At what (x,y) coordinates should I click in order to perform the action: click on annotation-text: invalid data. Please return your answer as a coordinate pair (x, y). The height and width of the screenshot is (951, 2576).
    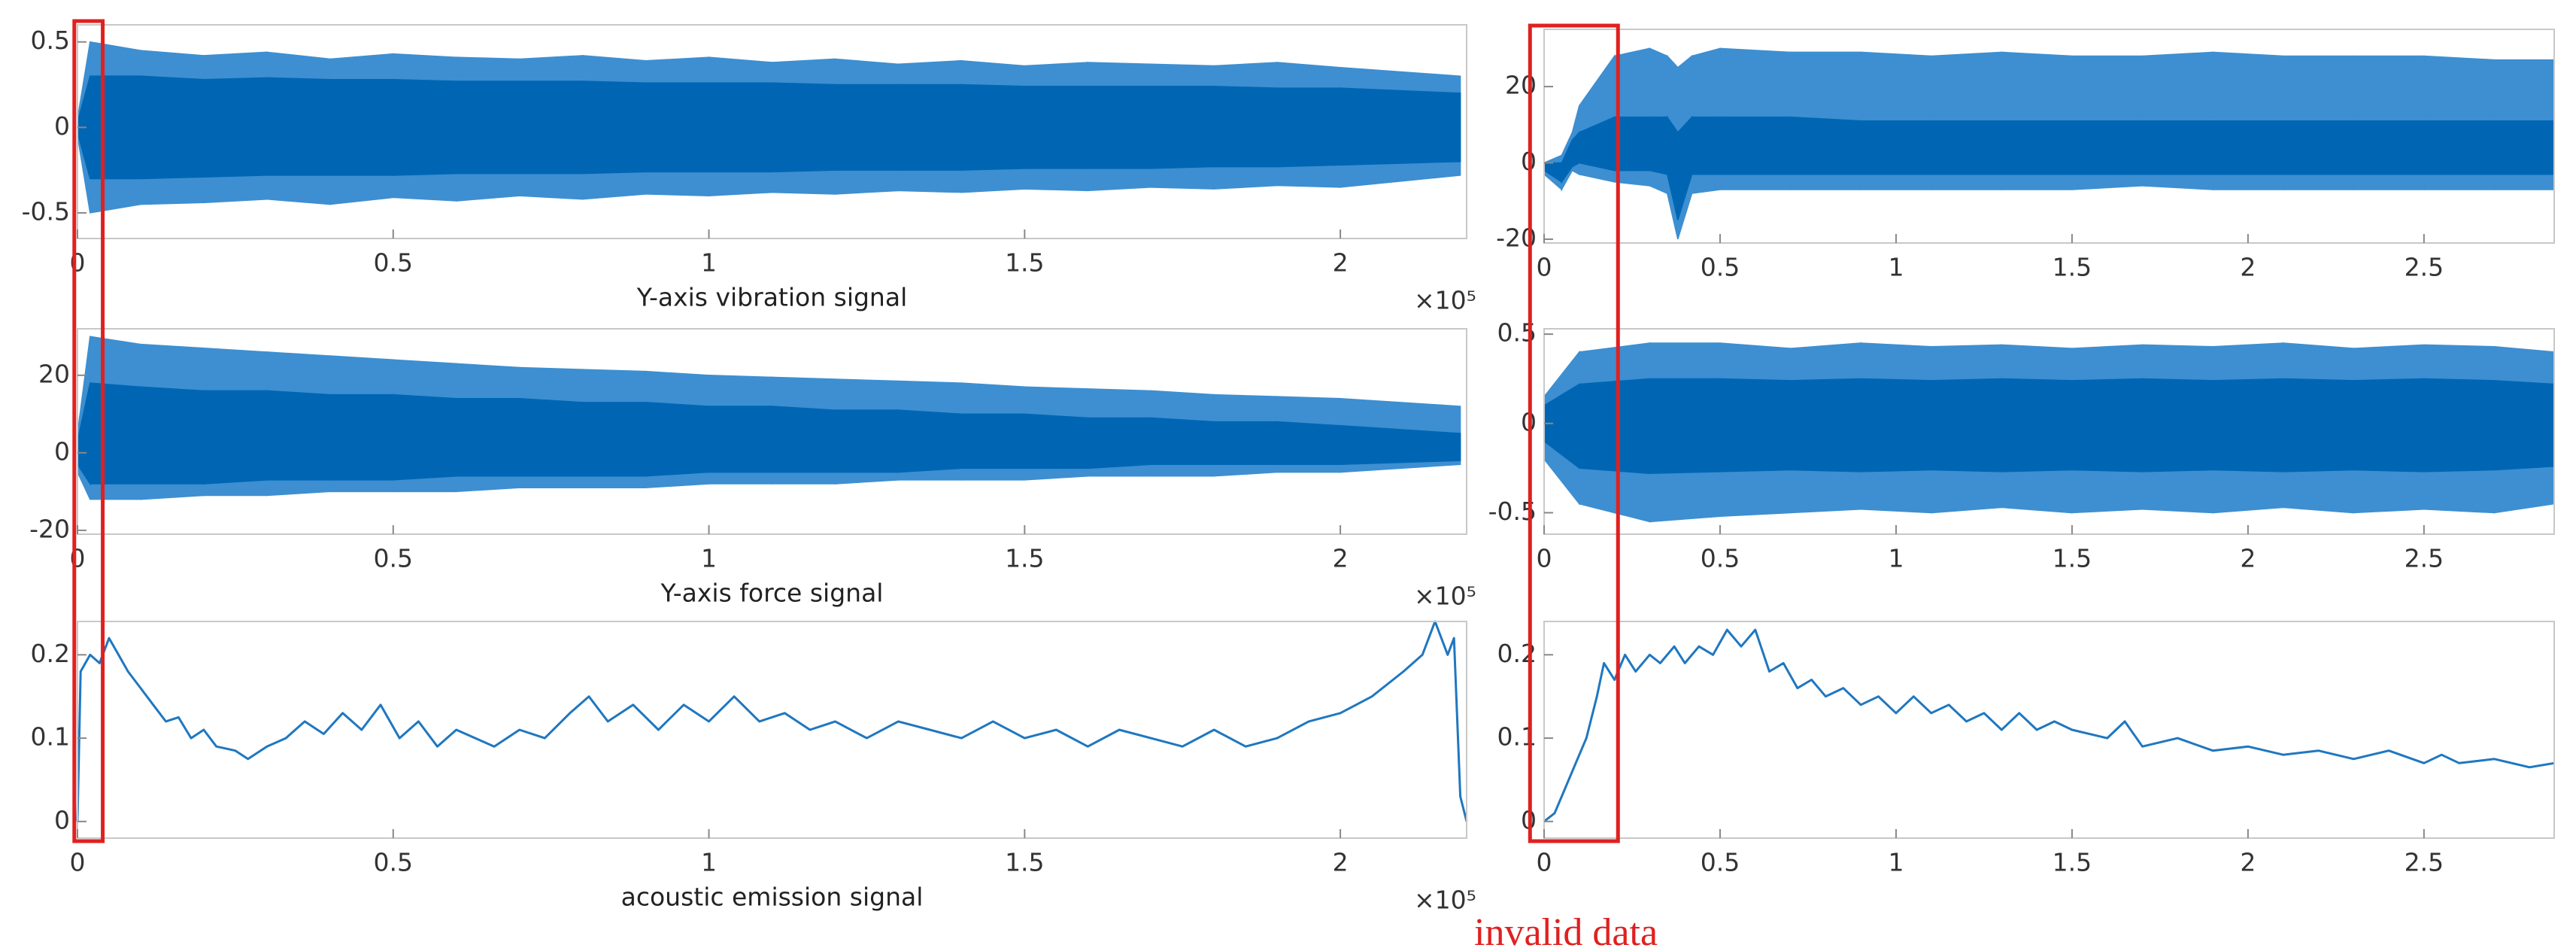
    Looking at the image, I should click on (1566, 931).